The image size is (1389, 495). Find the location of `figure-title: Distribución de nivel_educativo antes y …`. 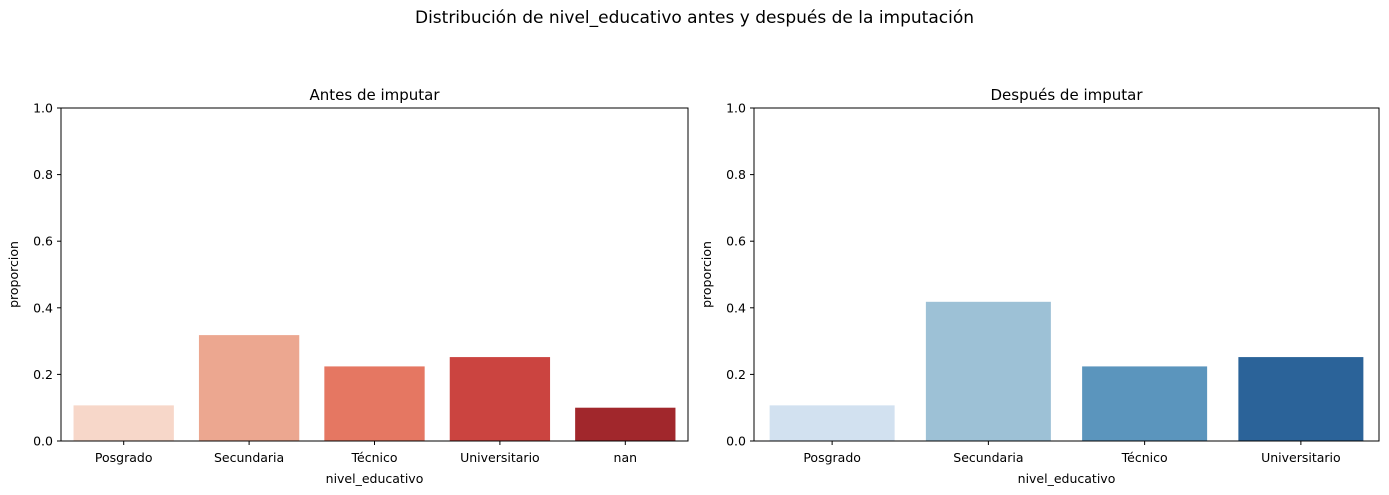

figure-title: Distribución de nivel_educativo antes y … is located at coordinates (694, 18).